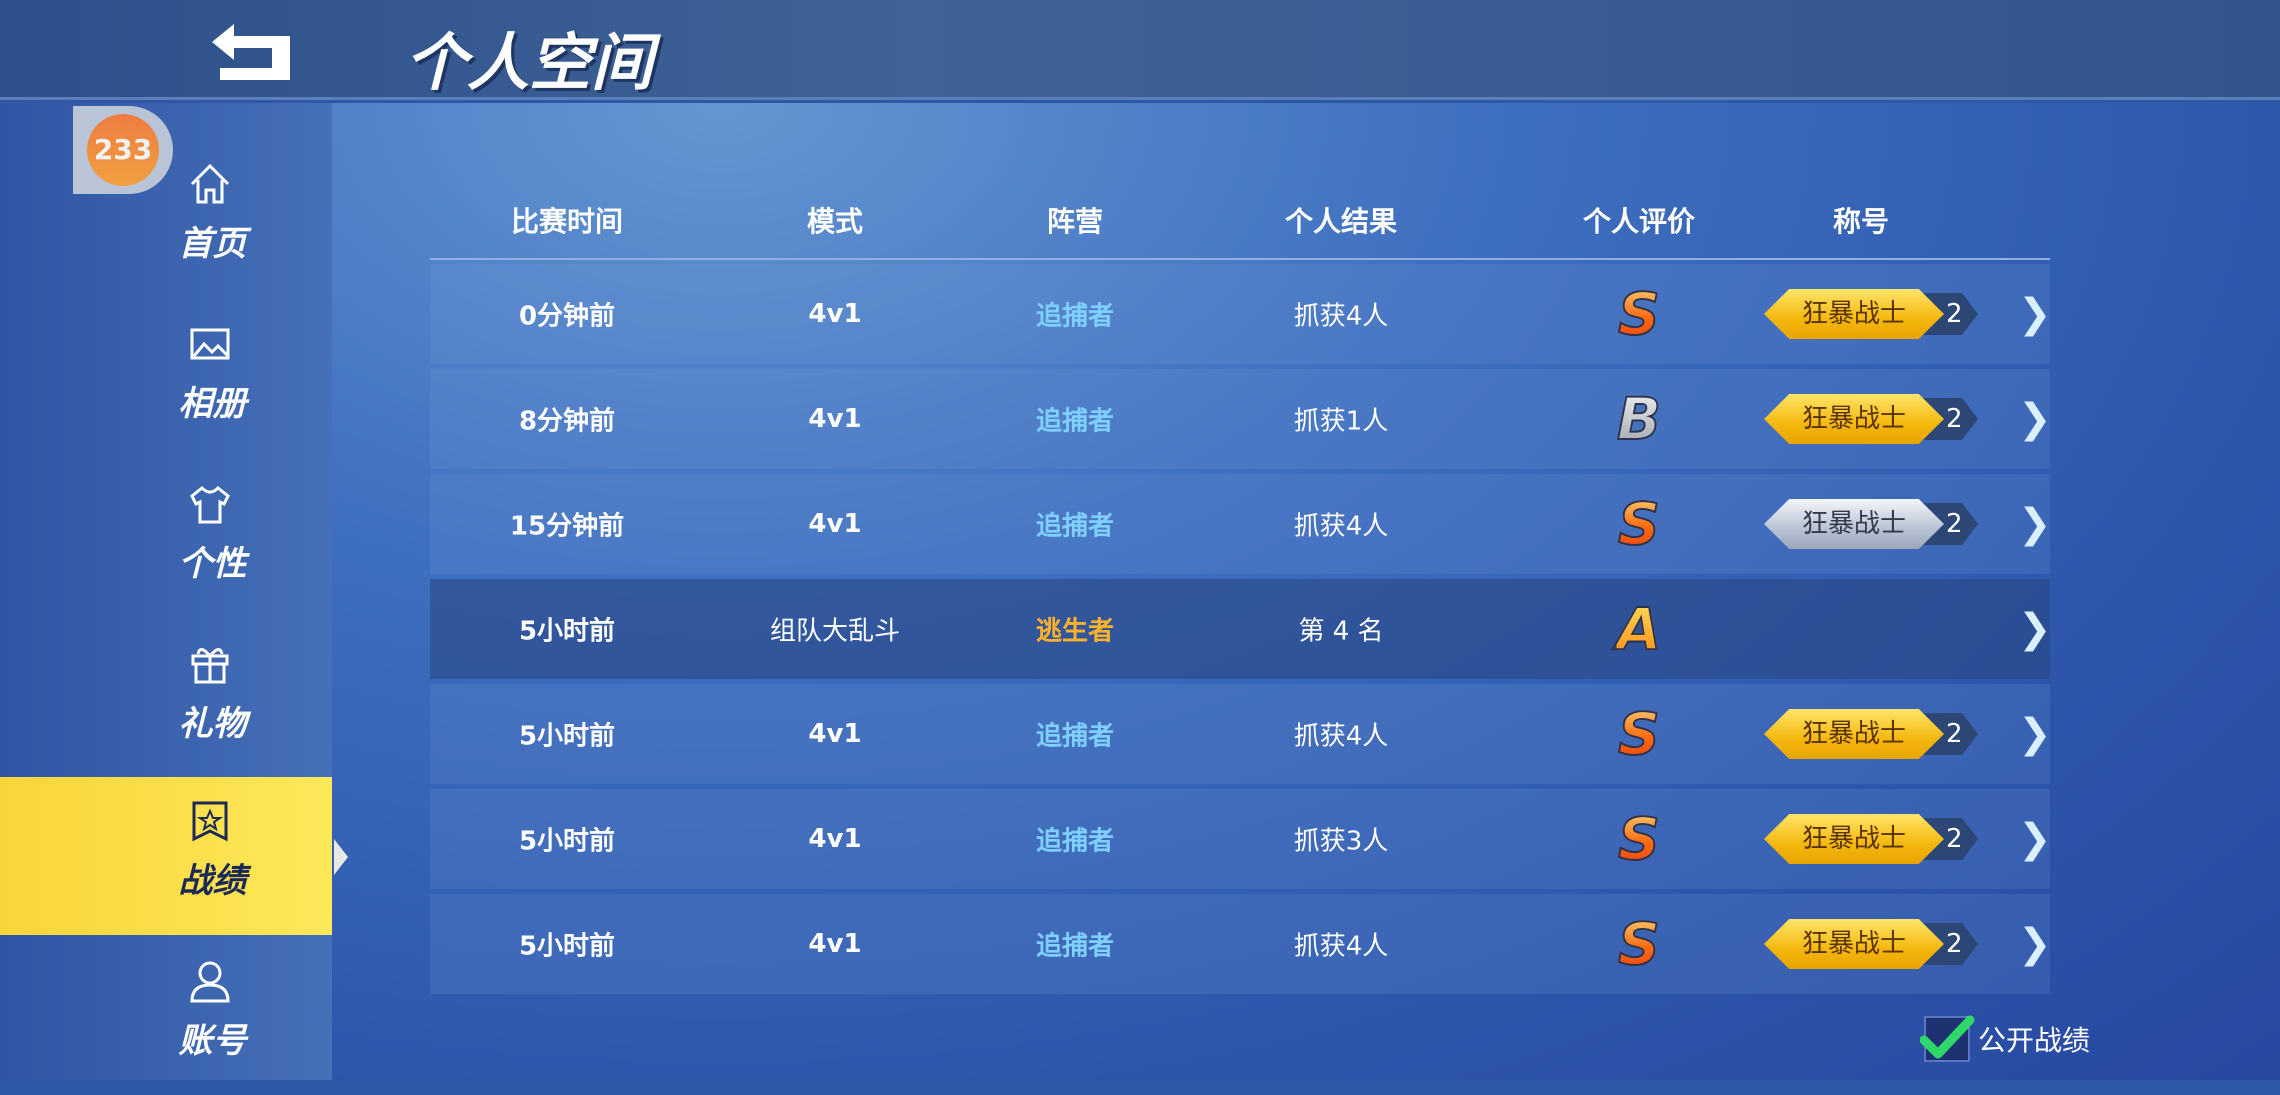 This screenshot has height=1095, width=2280. I want to click on match-result: 抓获3人, so click(1341, 841).